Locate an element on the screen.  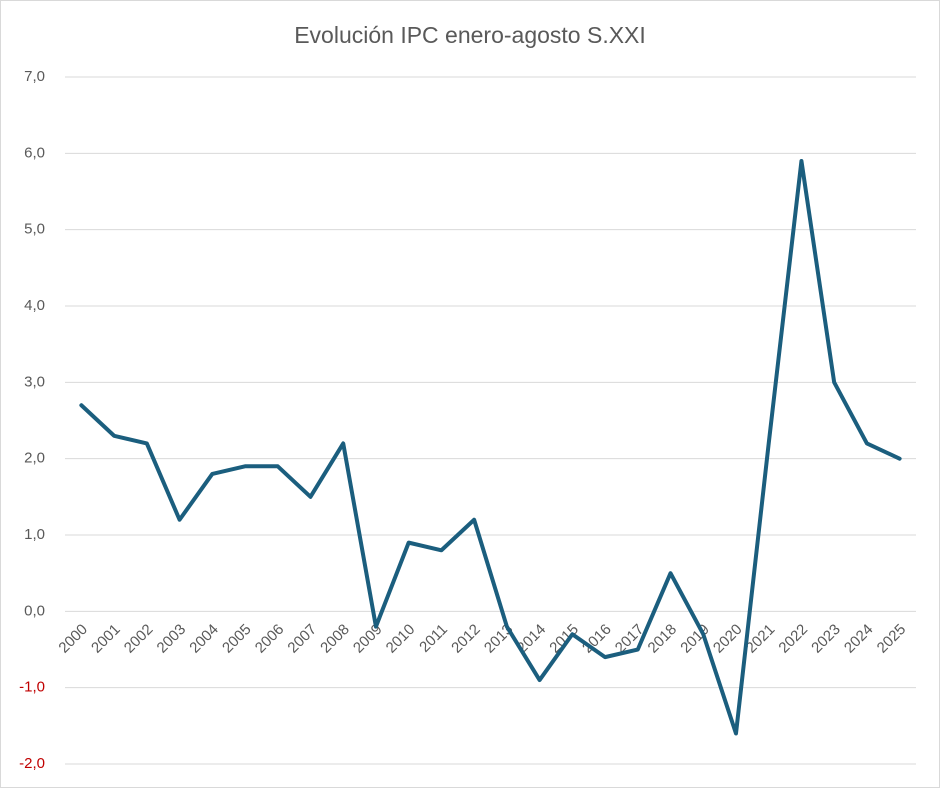
chart-title: Evolución IPC enero-agosto S.XXI is located at coordinates (470, 35).